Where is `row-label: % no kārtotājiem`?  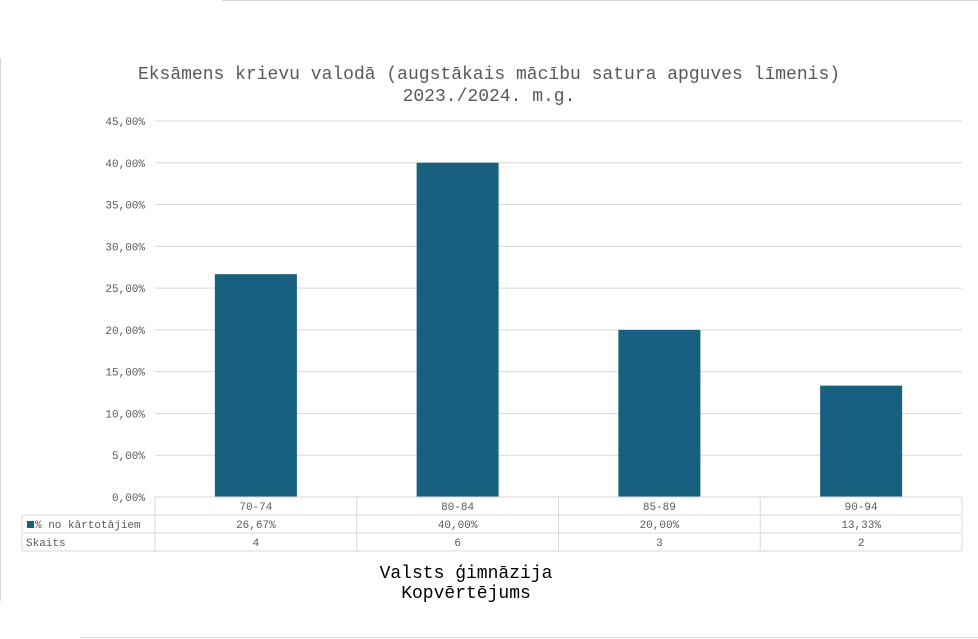 row-label: % no kārtotājiem is located at coordinates (88, 526).